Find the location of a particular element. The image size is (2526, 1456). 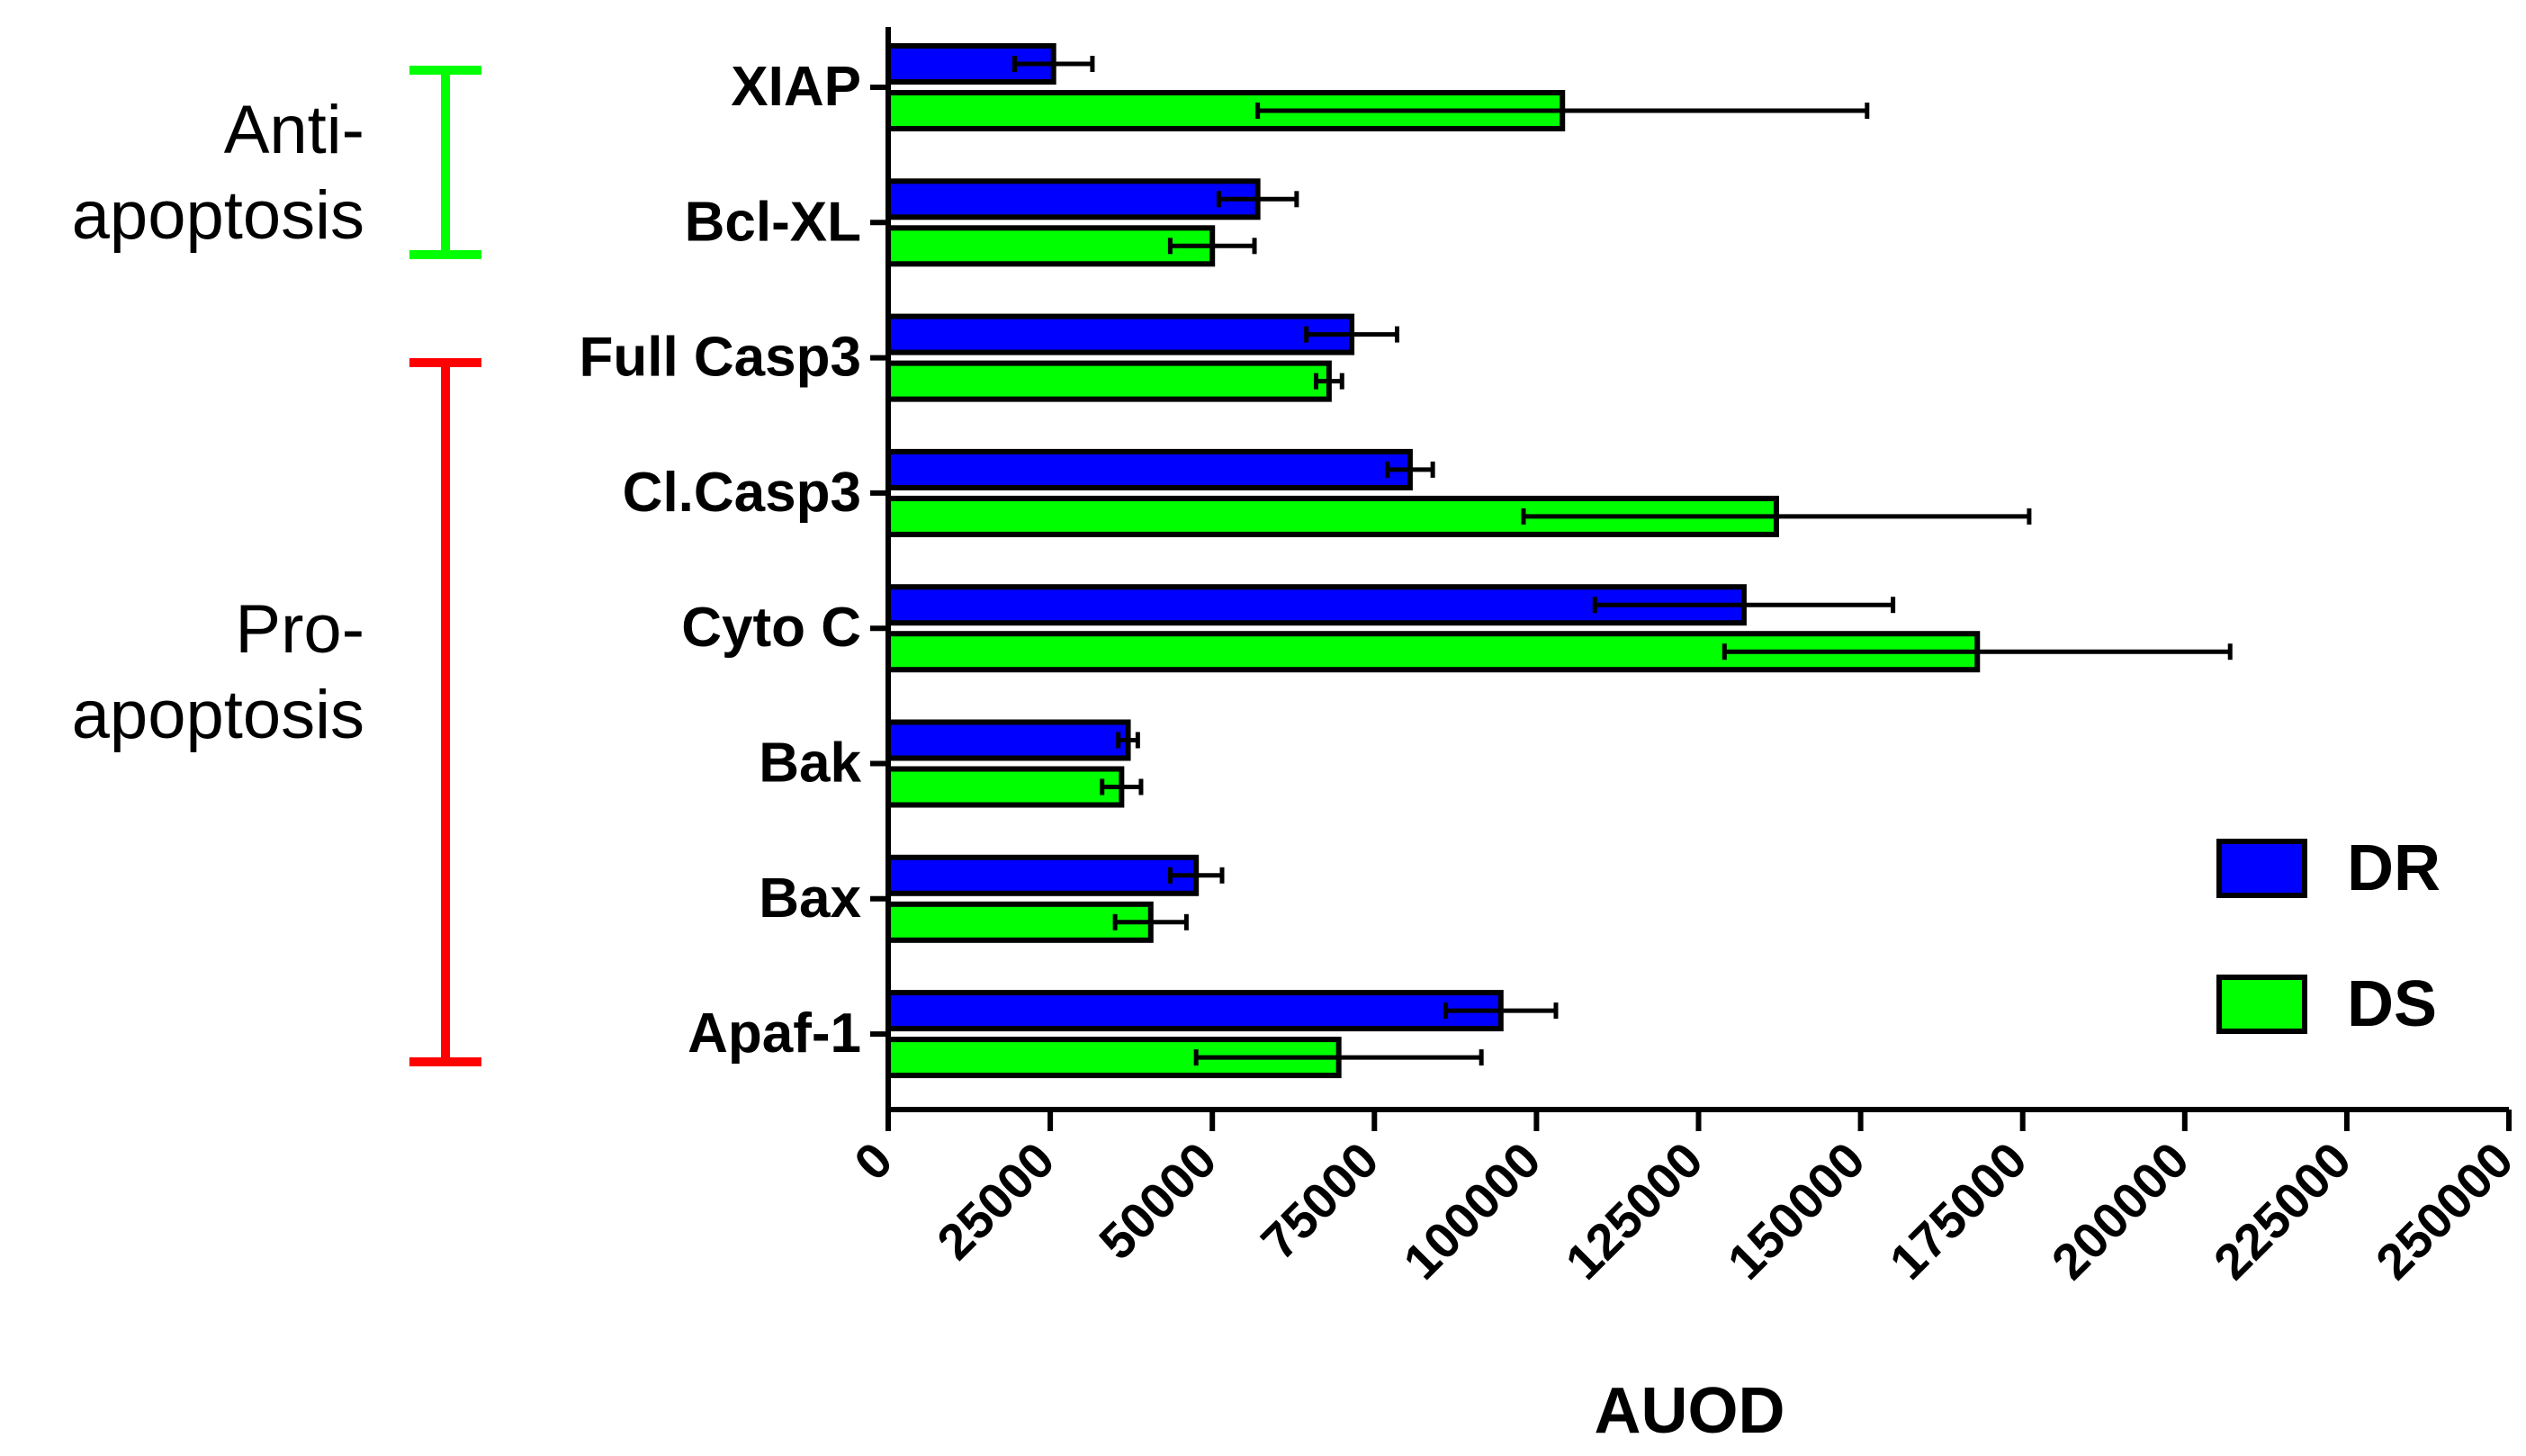

category-label: Bcl-XL is located at coordinates (773, 222).